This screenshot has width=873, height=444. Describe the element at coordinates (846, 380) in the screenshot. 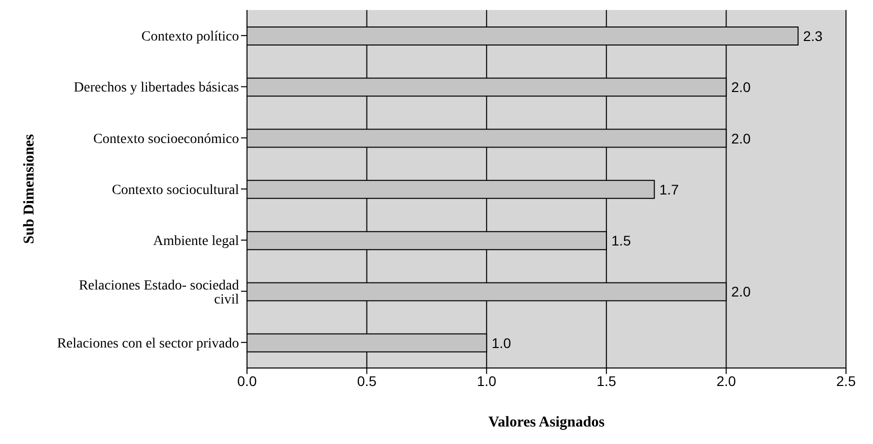

I see `x-tick-label: 2.5` at that location.